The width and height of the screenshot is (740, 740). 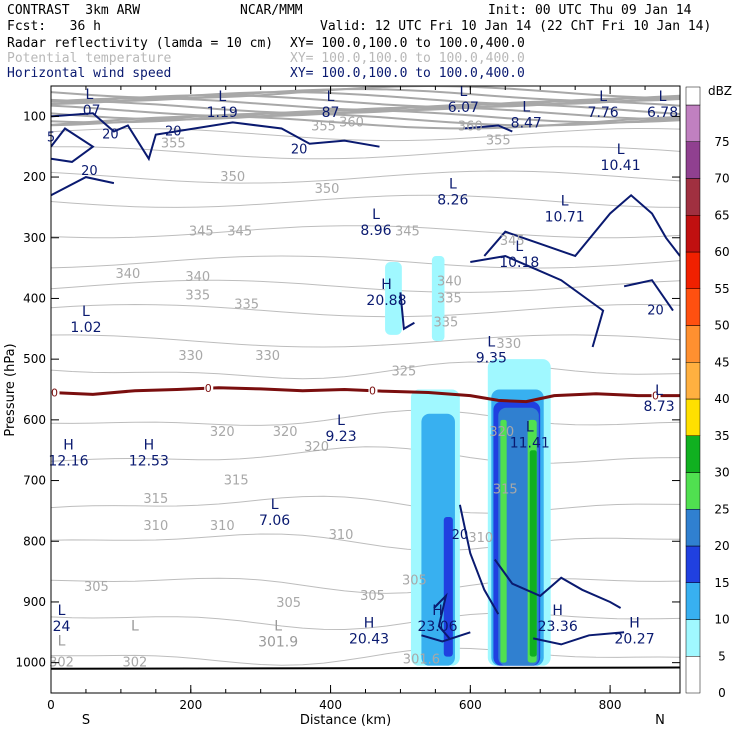 I want to click on marker-value: 11.41, so click(x=530, y=443).